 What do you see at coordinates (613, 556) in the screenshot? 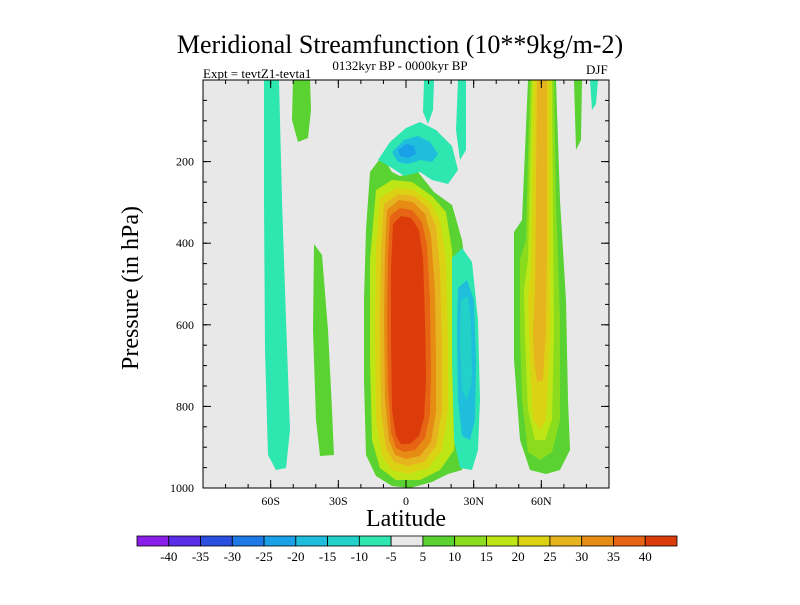
I see `colorbar-label: 35` at bounding box center [613, 556].